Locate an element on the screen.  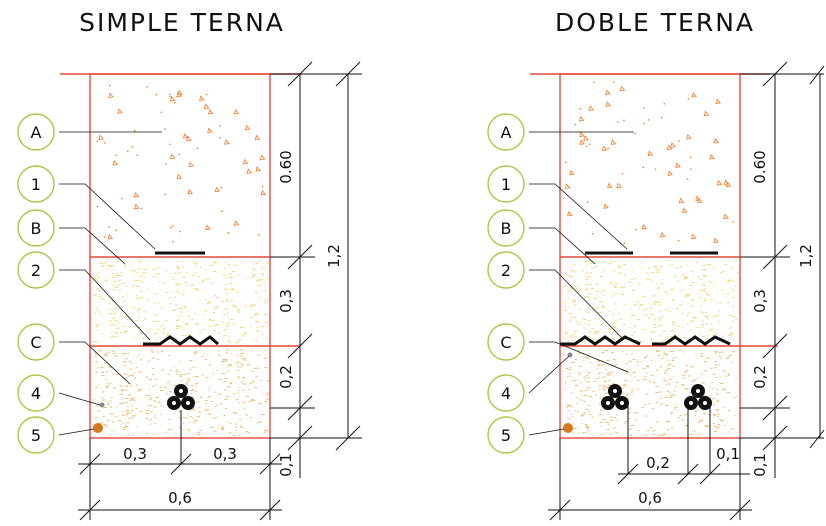
dim-spacing: 0,2 is located at coordinates (658, 463).